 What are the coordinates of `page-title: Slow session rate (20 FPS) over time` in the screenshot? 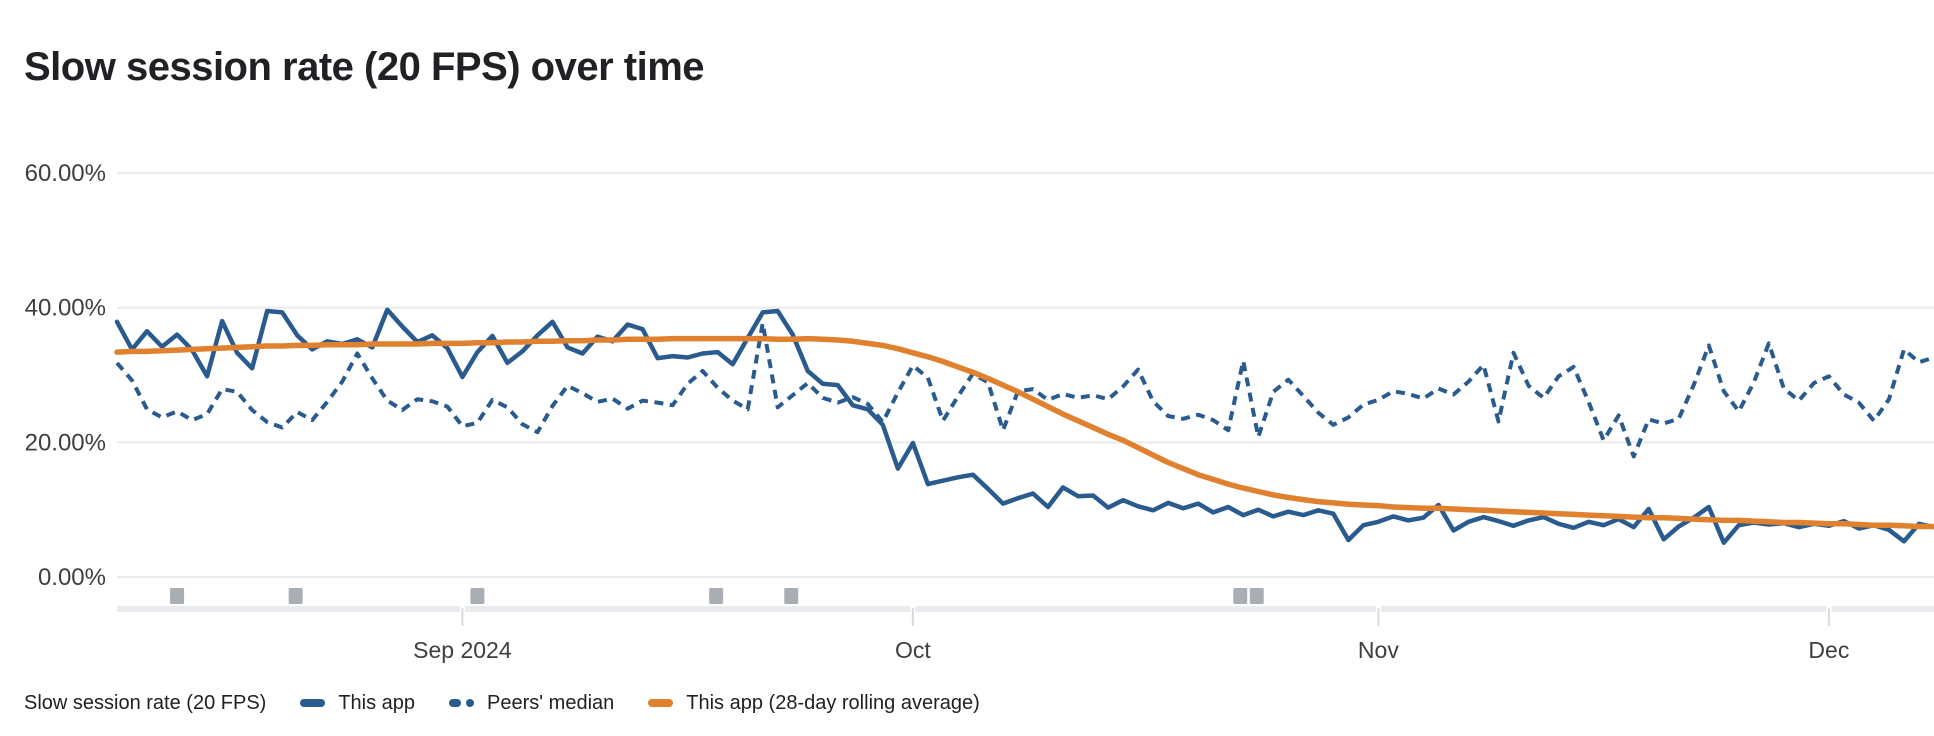 It's located at (364, 66).